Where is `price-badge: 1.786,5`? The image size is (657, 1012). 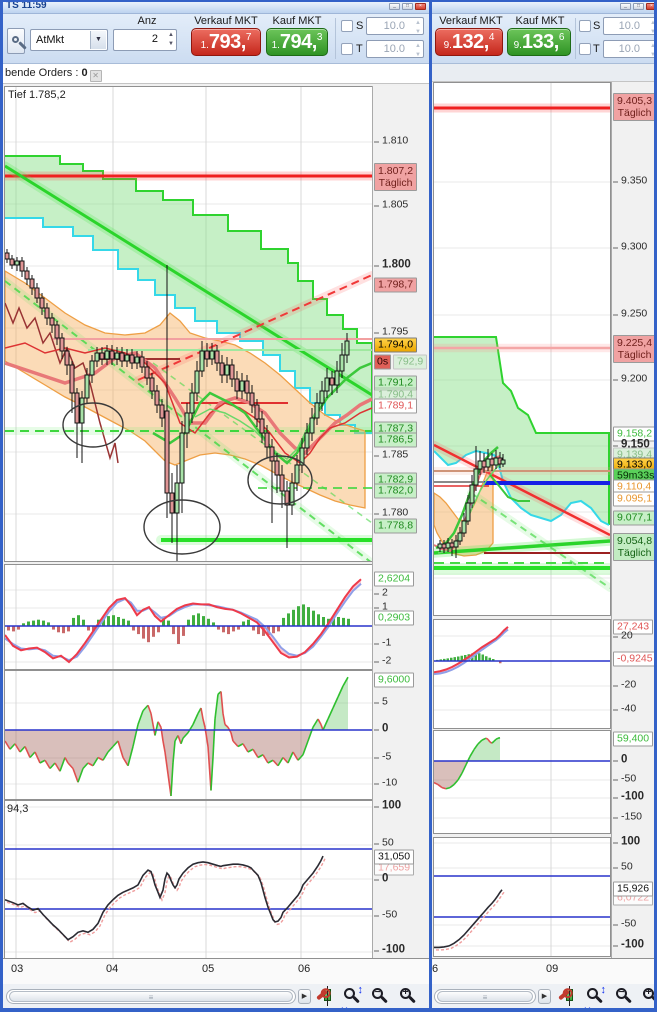 price-badge: 1.786,5 is located at coordinates (396, 440).